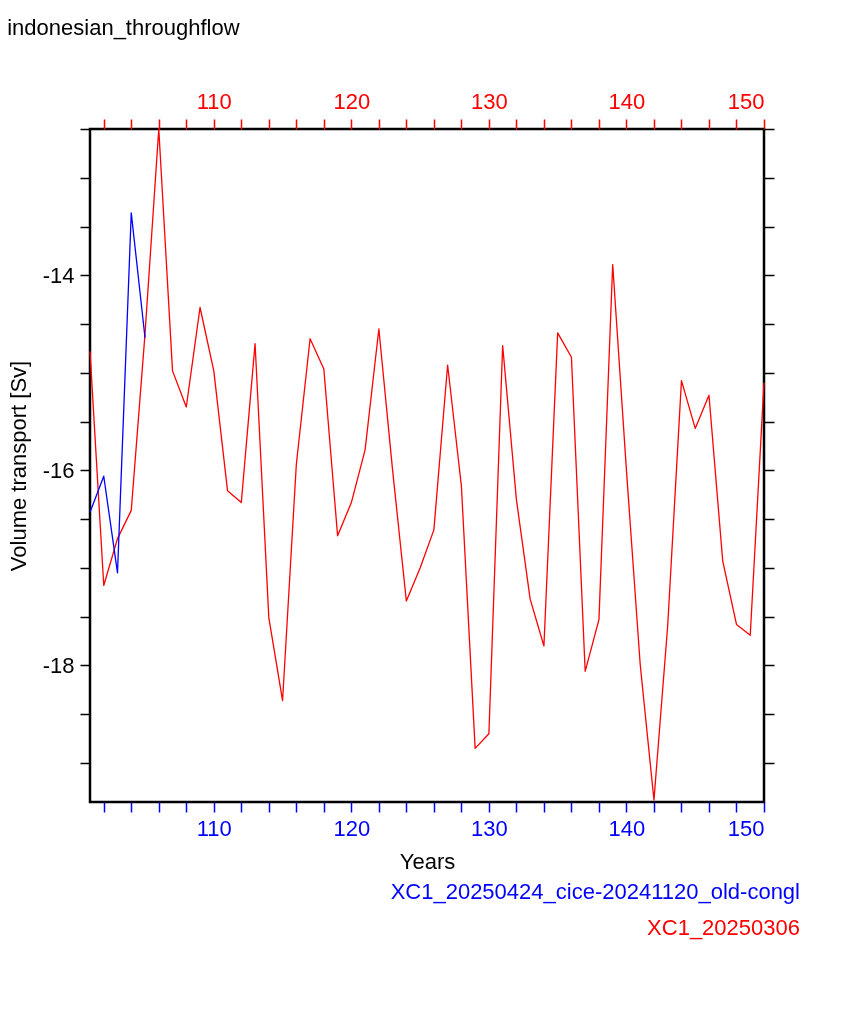 The image size is (850, 1036). What do you see at coordinates (18, 466) in the screenshot?
I see `y-axis-title: Volume transport [Sv]` at bounding box center [18, 466].